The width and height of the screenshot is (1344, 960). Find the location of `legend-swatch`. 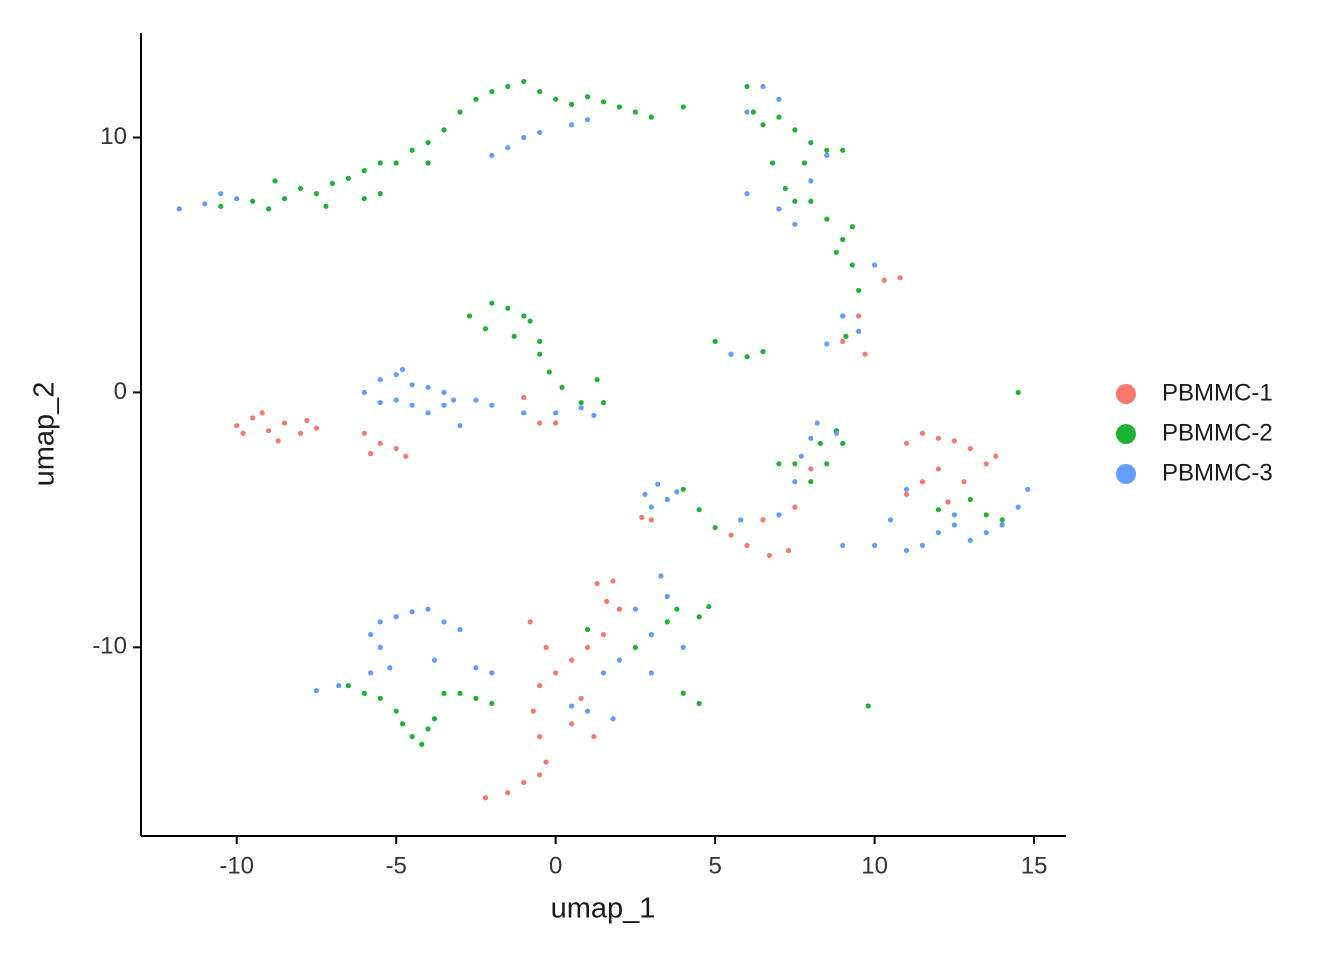

legend-swatch is located at coordinates (1126, 394).